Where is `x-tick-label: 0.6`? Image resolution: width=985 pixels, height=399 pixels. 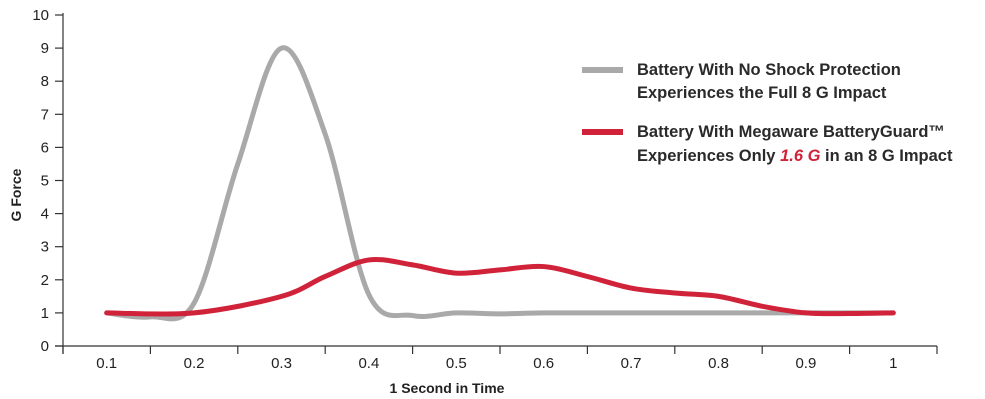 x-tick-label: 0.6 is located at coordinates (543, 363).